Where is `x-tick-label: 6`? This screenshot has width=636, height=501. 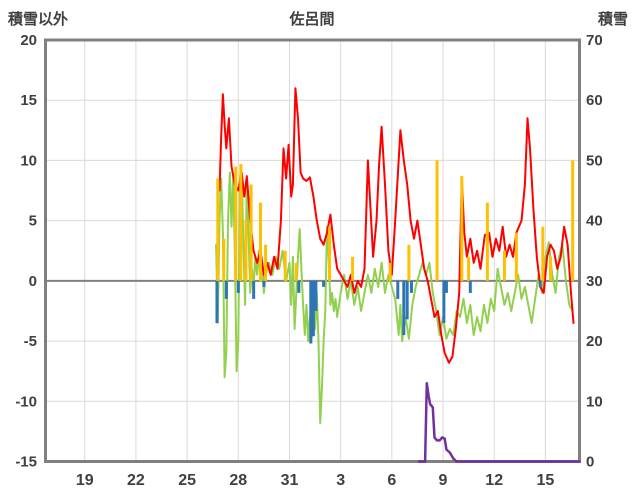
x-tick-label: 6 is located at coordinates (391, 480).